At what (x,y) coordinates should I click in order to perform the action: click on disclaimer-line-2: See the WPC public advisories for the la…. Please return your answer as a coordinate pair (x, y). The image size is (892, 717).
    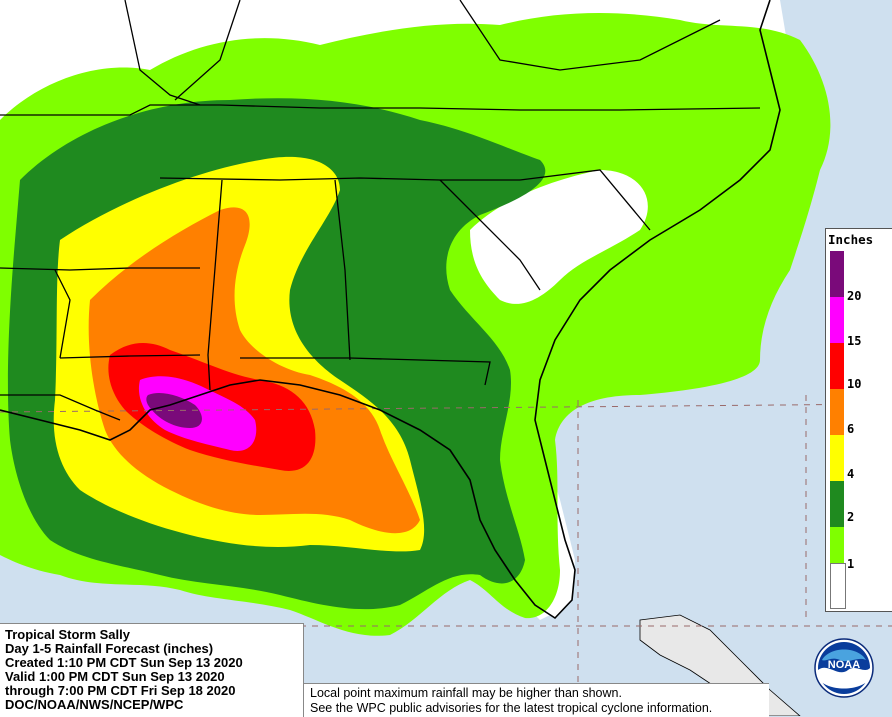
    Looking at the image, I should click on (511, 708).